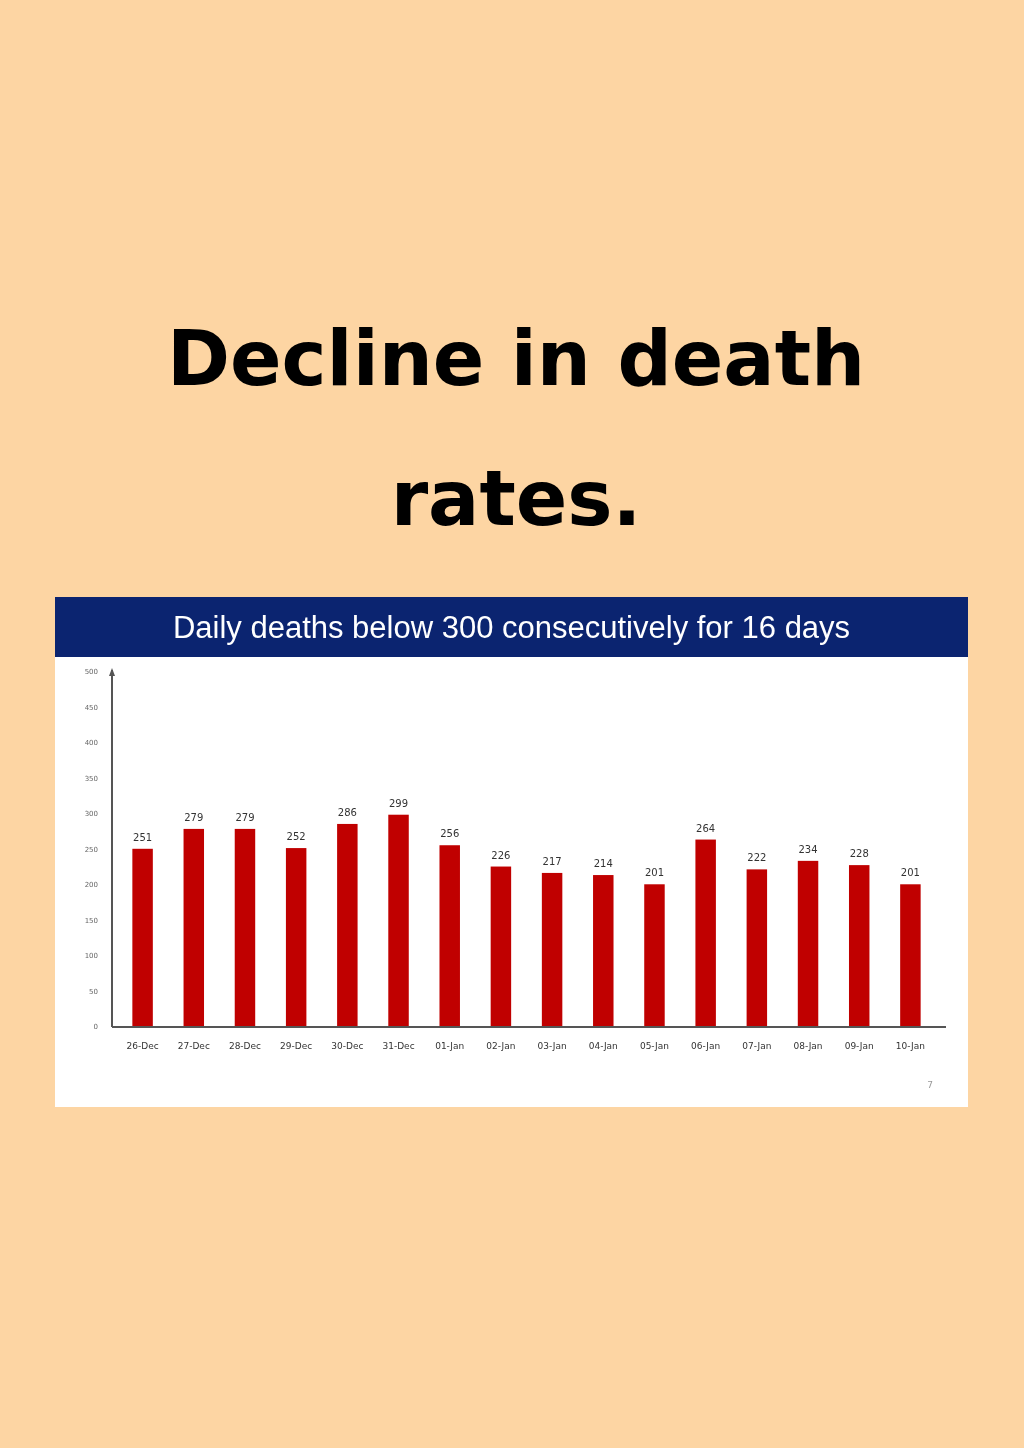 This screenshot has height=1448, width=1024. What do you see at coordinates (757, 858) in the screenshot?
I see `data-label: 222` at bounding box center [757, 858].